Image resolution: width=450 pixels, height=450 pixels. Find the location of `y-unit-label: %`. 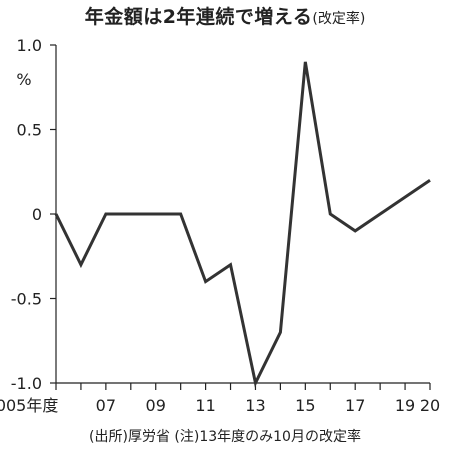

y-unit-label: % is located at coordinates (23, 79).